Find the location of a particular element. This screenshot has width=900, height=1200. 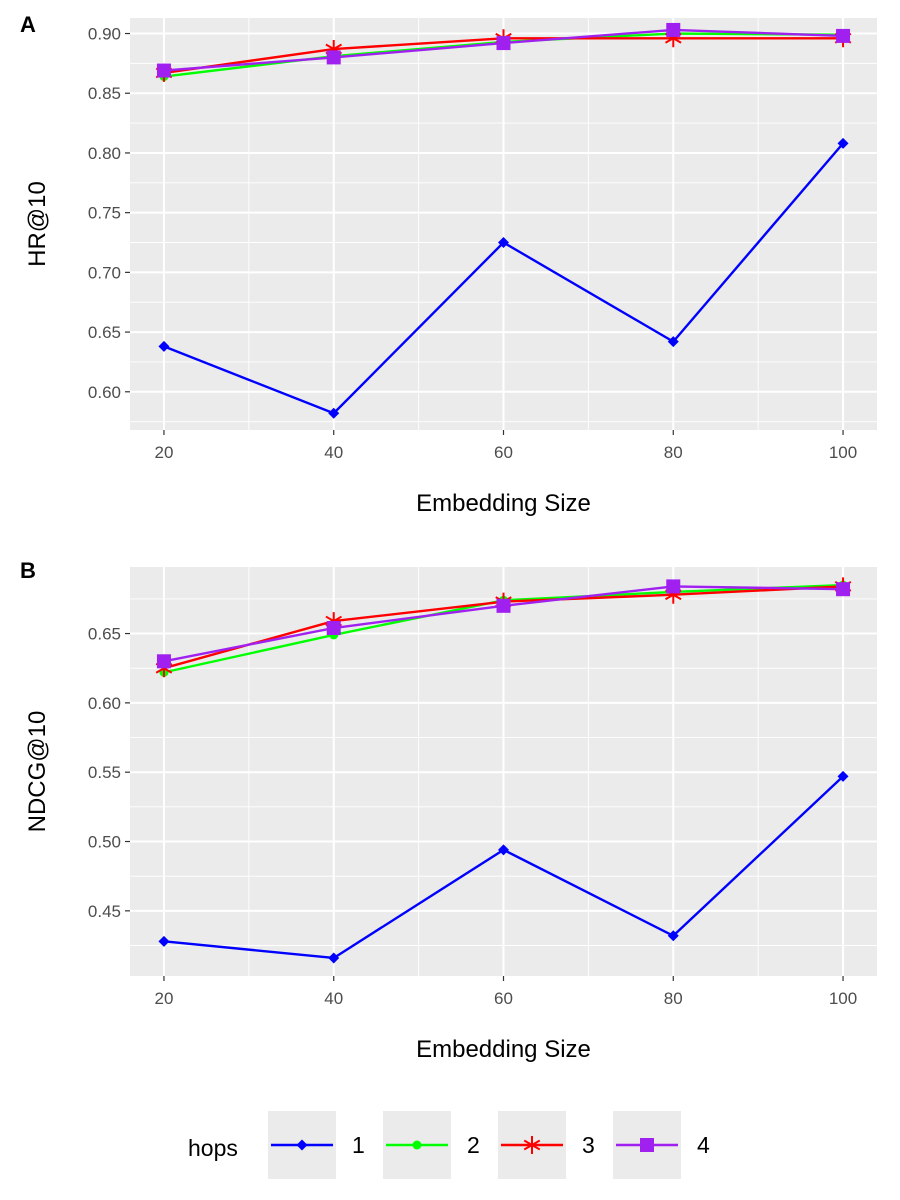

y-tick-label: 0.50 is located at coordinates (104, 842).